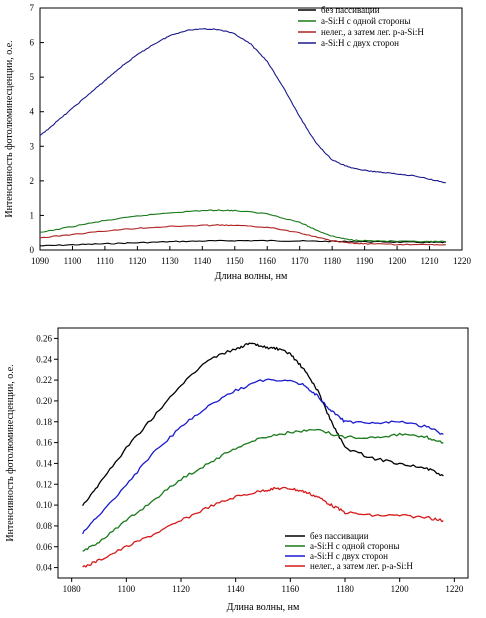 This screenshot has height=618, width=486. Describe the element at coordinates (44, 338) in the screenshot. I see `y-tick-label: 0.26` at that location.